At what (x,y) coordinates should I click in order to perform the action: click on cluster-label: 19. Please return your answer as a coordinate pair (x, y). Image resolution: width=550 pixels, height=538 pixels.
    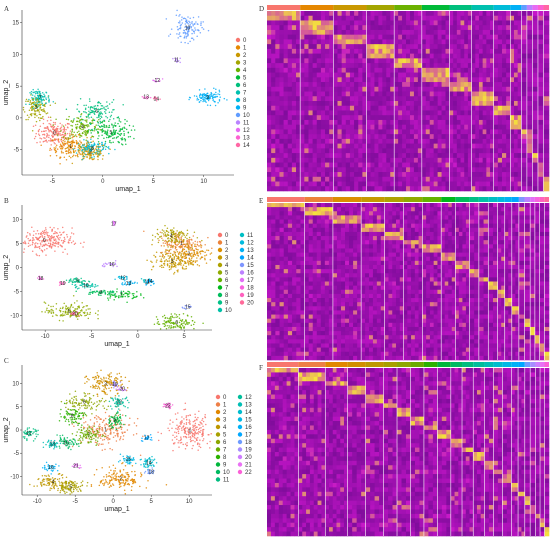
    Looking at the image, I should click on (115, 385).